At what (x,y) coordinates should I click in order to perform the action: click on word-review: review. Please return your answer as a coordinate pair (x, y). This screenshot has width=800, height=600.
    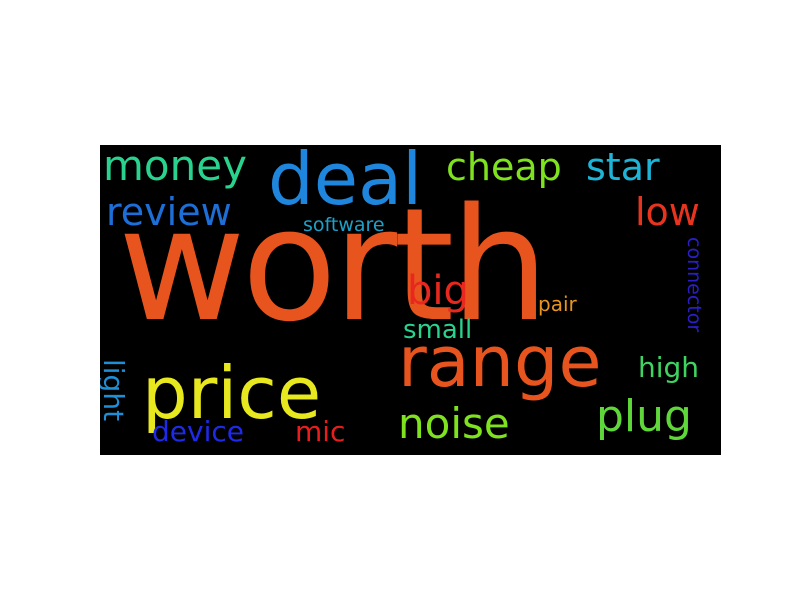
    Looking at the image, I should click on (169, 212).